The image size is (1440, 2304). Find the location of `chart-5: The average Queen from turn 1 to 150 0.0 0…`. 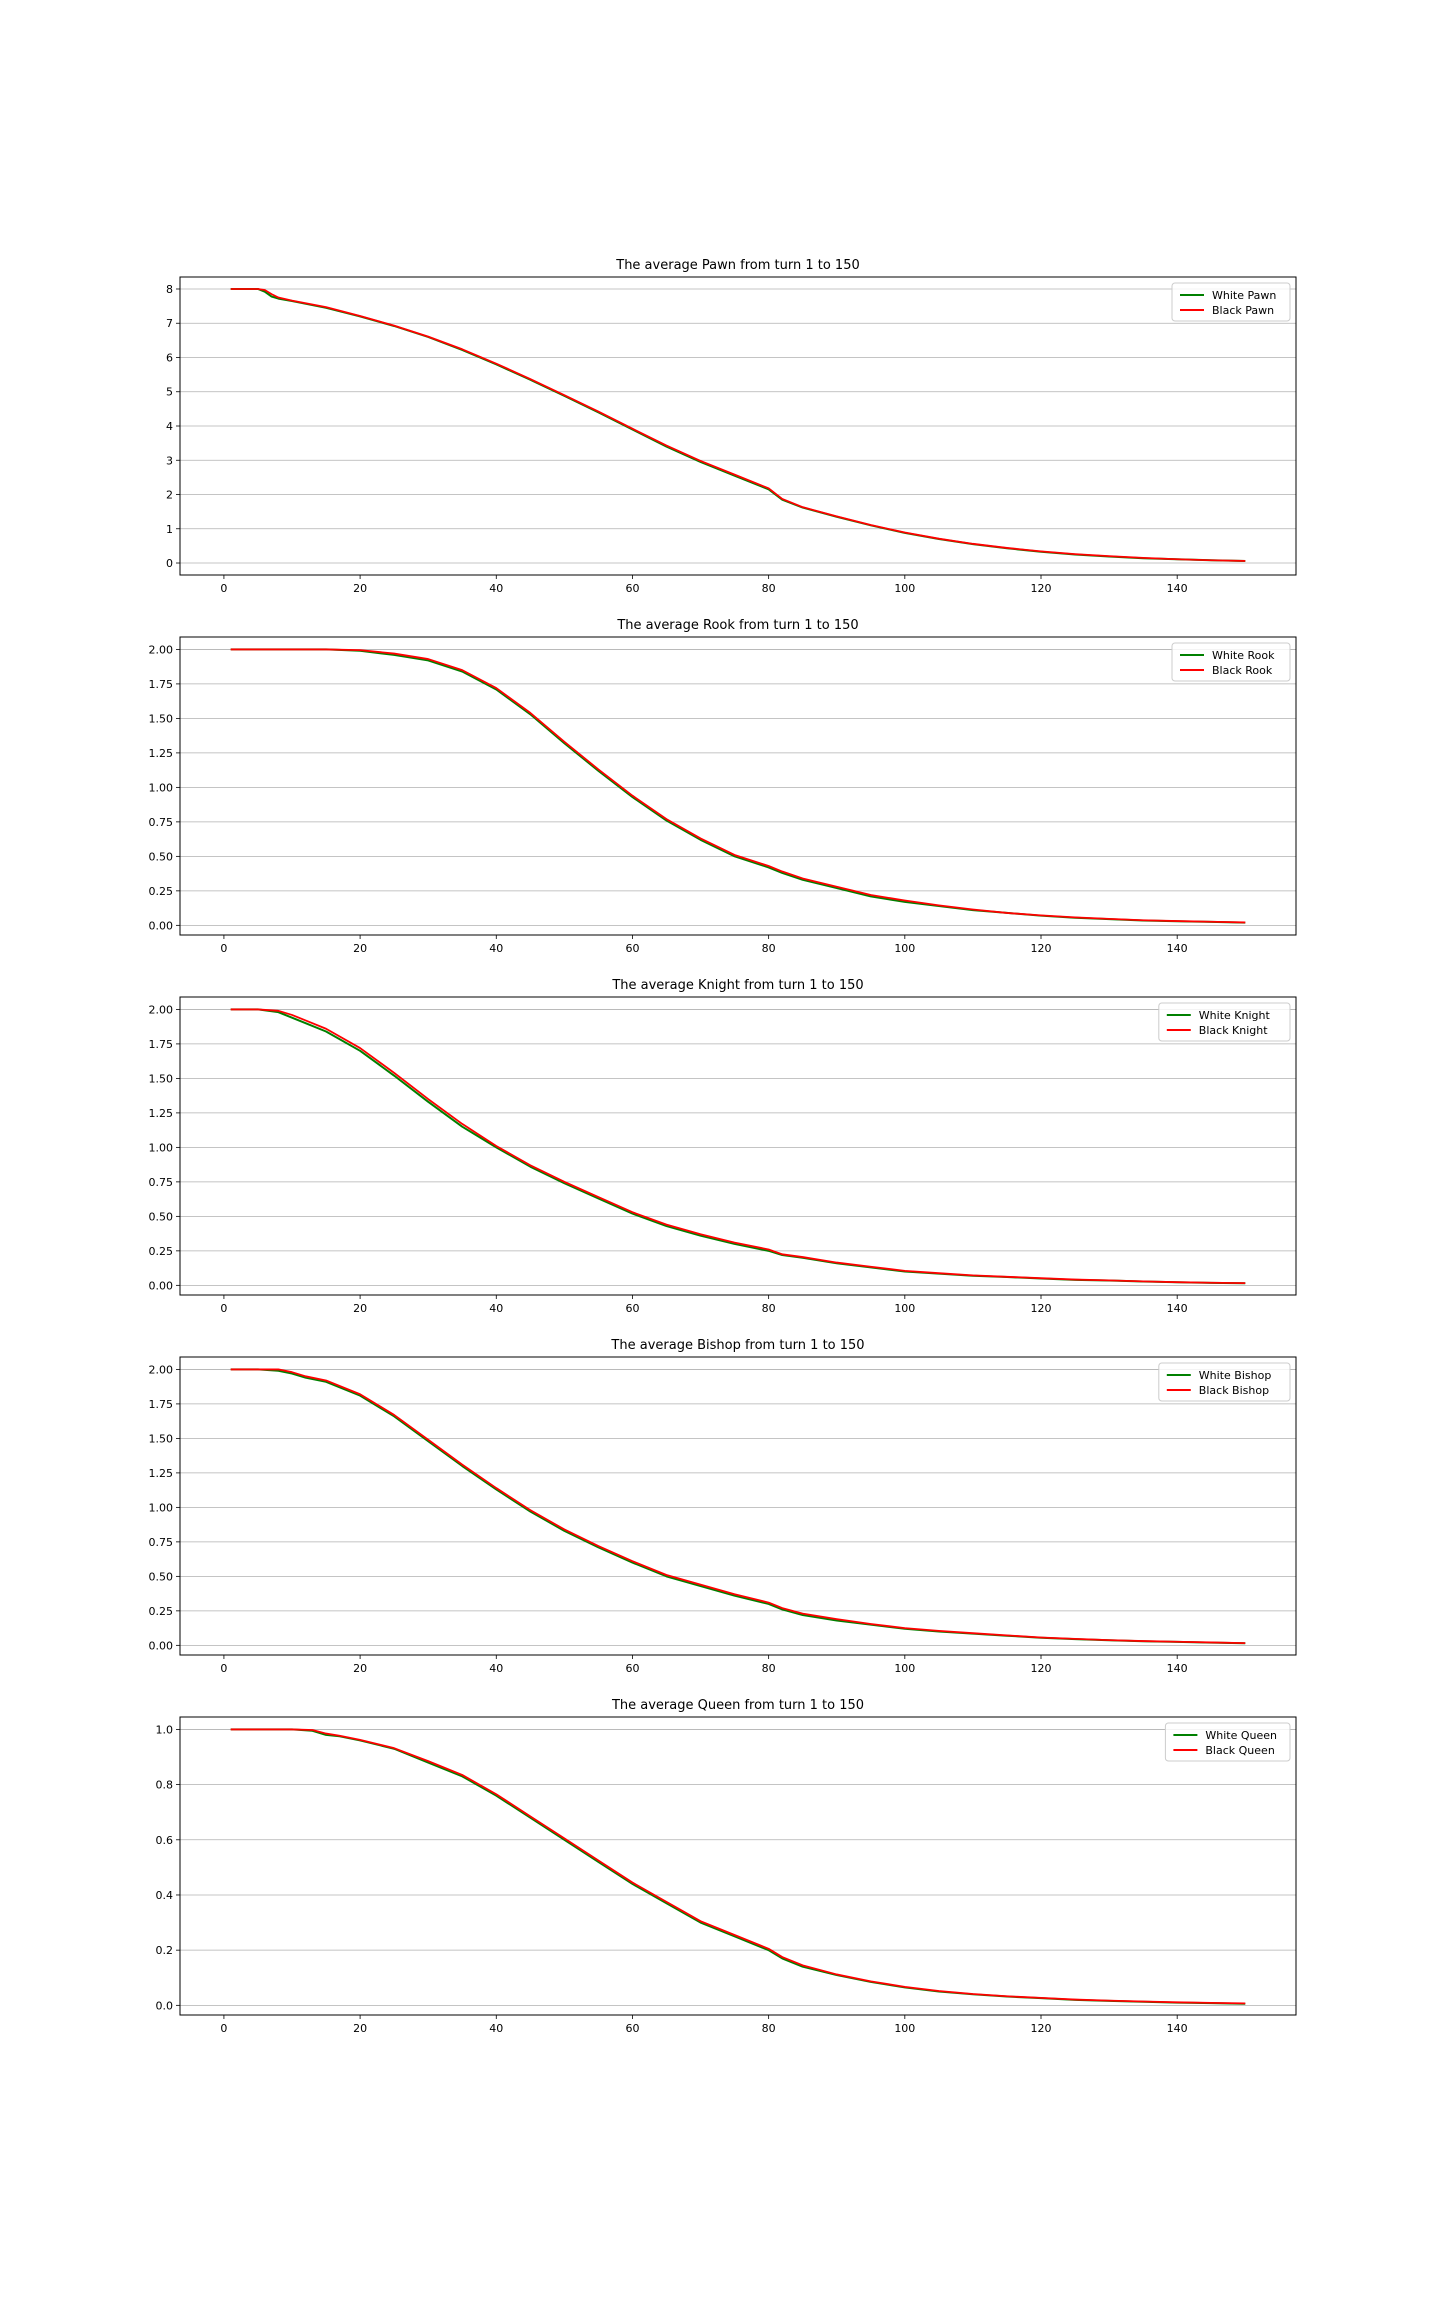

chart-5: The average Queen from turn 1 to 150 0.0 0… is located at coordinates (726, 1866).